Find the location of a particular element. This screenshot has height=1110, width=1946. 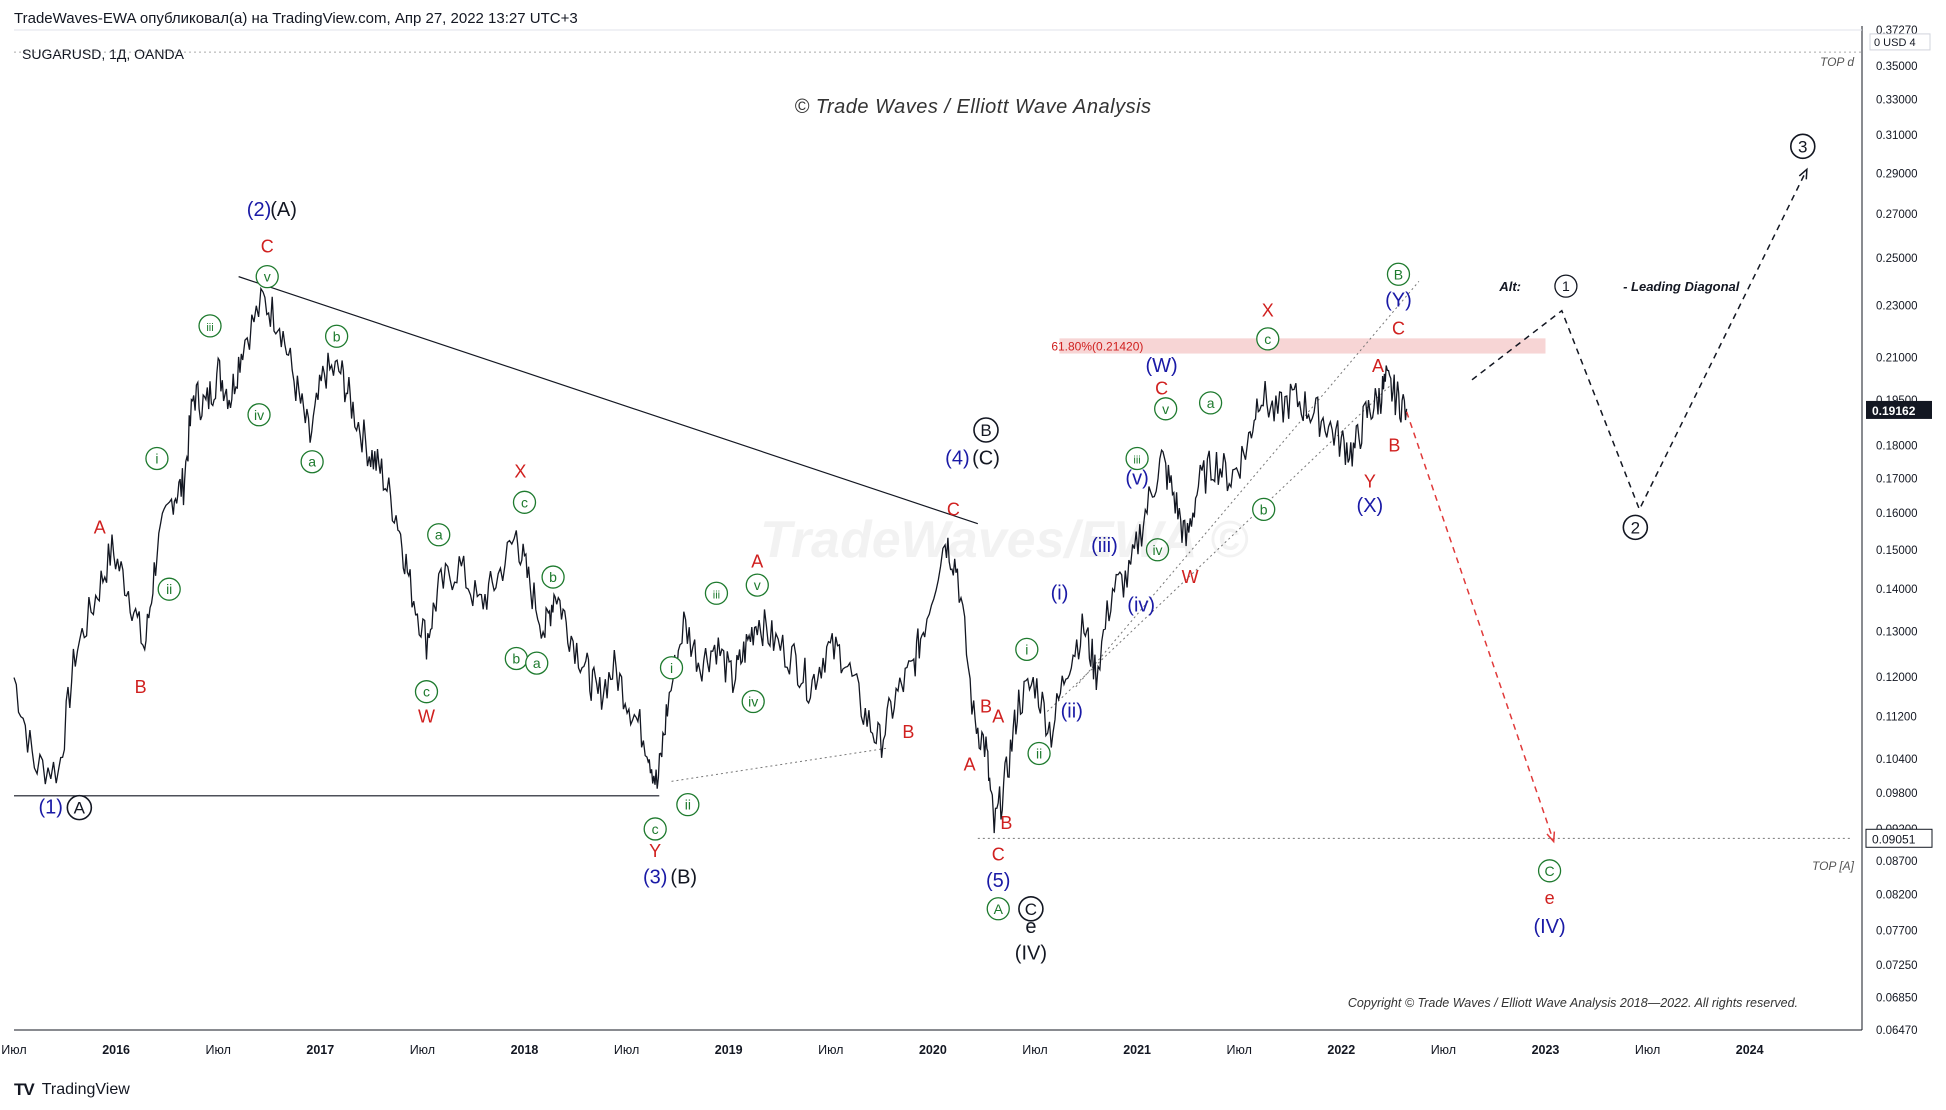

alt-wave-1-label: 1 is located at coordinates (1566, 286).